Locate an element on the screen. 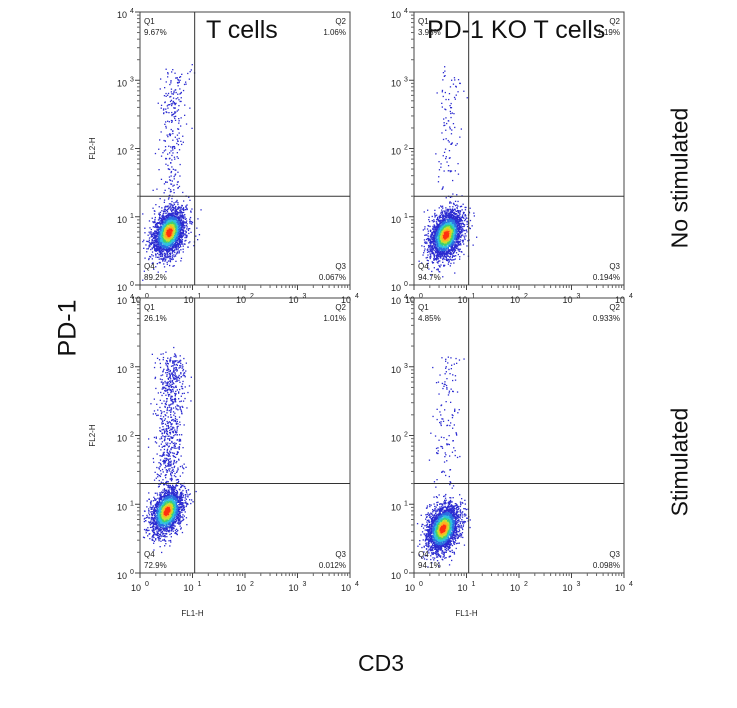  quadrant-percent-q4: 89.2% is located at coordinates (155, 277).